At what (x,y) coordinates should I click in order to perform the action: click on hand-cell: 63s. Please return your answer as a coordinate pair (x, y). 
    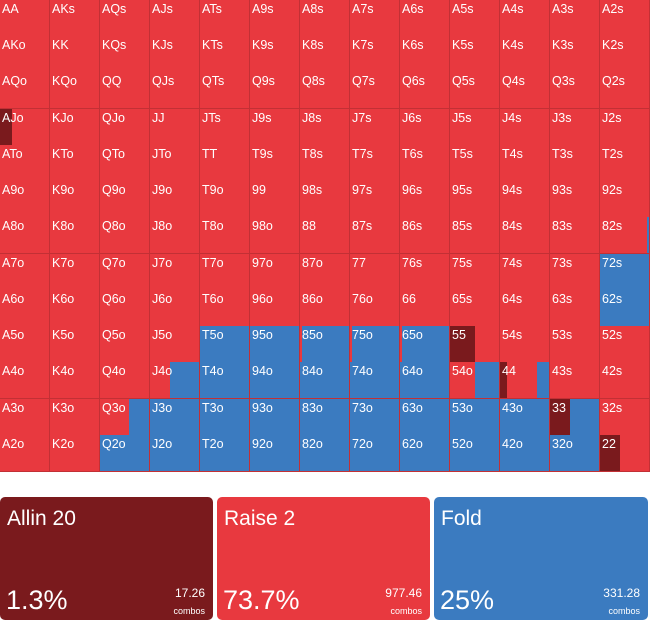
    Looking at the image, I should click on (575, 308).